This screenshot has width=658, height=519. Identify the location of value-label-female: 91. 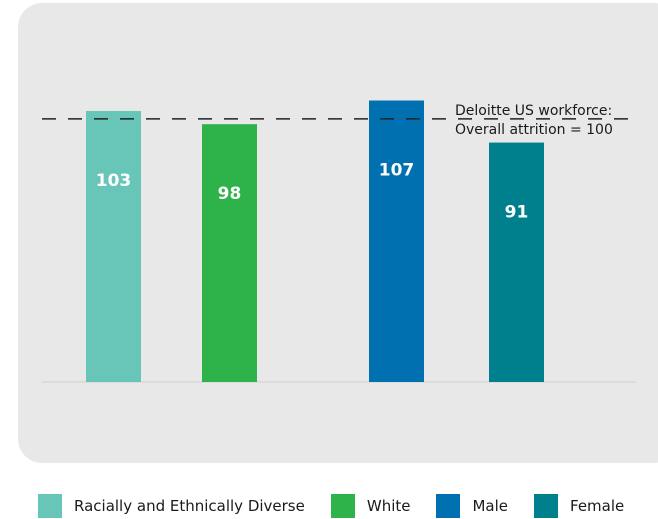
(517, 213).